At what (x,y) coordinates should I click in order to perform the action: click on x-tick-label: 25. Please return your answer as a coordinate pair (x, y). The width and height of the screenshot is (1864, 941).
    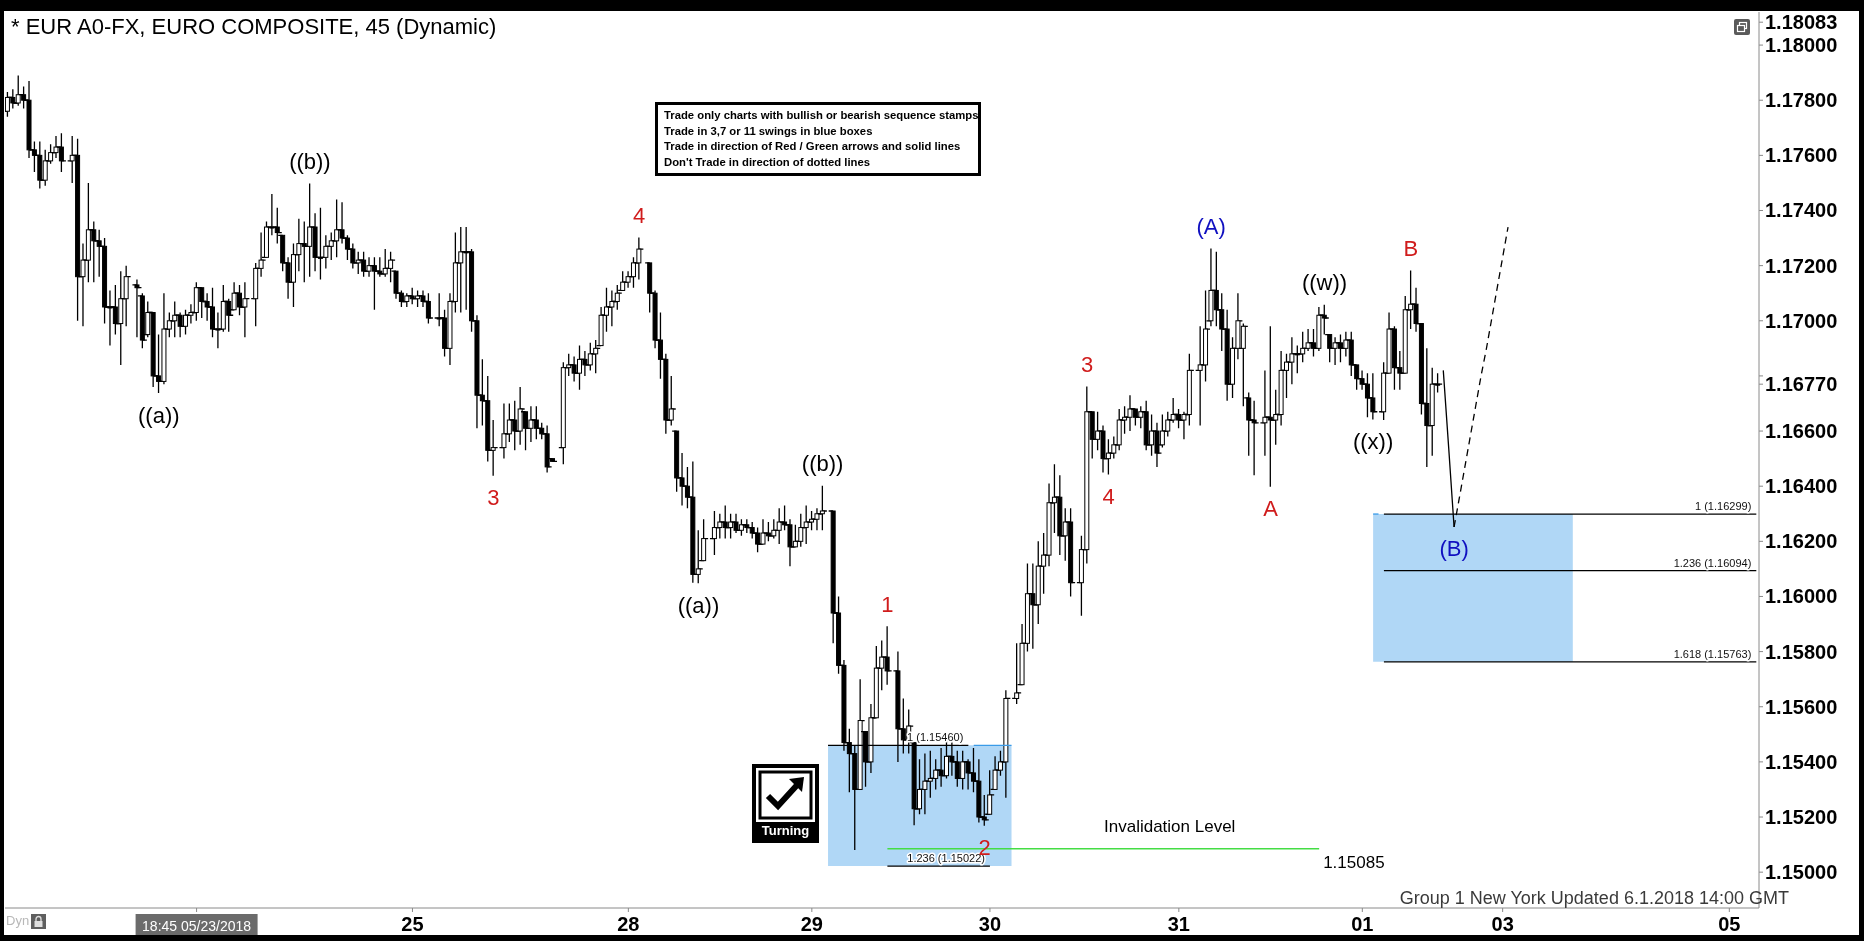
    Looking at the image, I should click on (412, 924).